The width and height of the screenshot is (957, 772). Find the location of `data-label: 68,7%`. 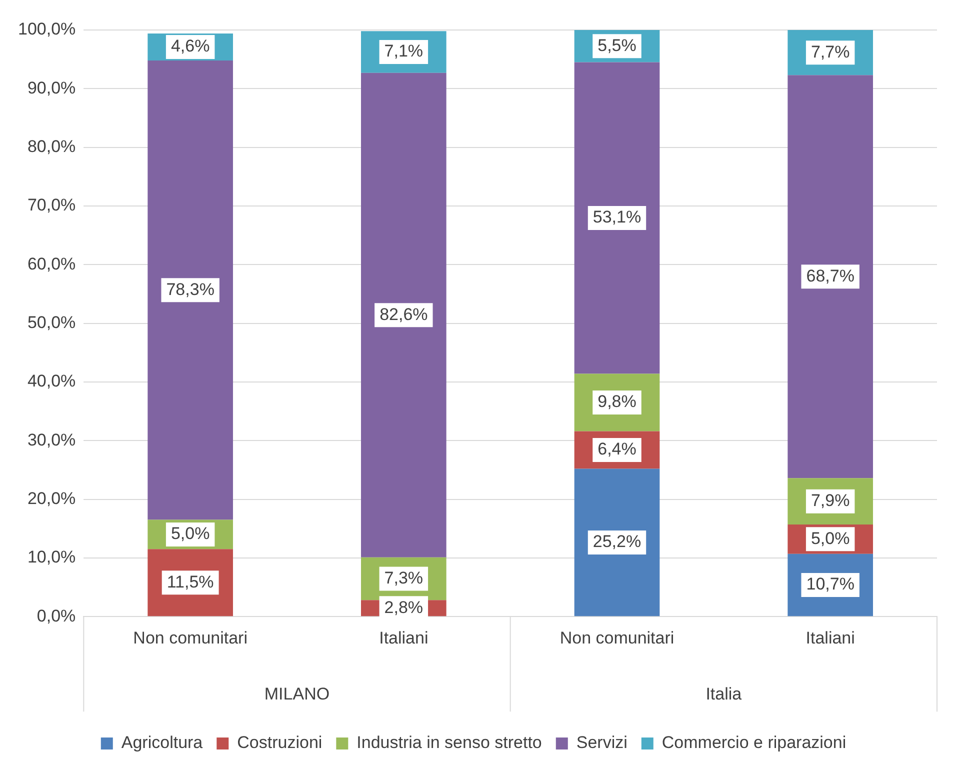

data-label: 68,7% is located at coordinates (830, 276).